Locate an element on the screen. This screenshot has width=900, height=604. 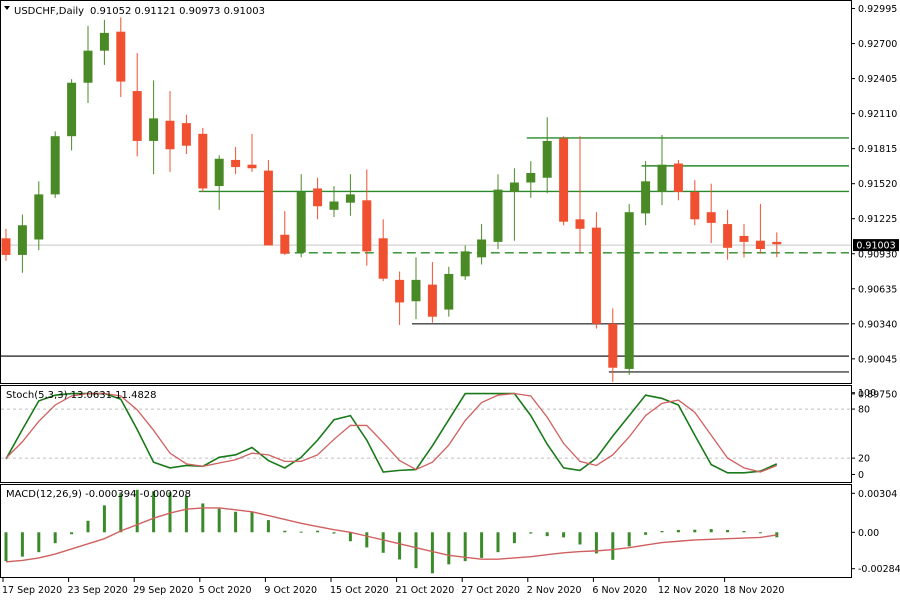
macd-tick-label: -0.00284 is located at coordinates (879, 569).